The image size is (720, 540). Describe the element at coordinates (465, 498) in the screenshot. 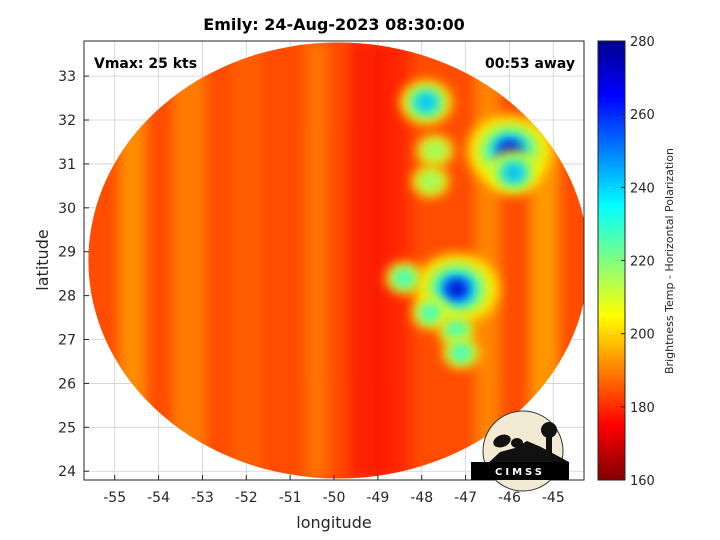

I see `x-tick-label: -47` at that location.